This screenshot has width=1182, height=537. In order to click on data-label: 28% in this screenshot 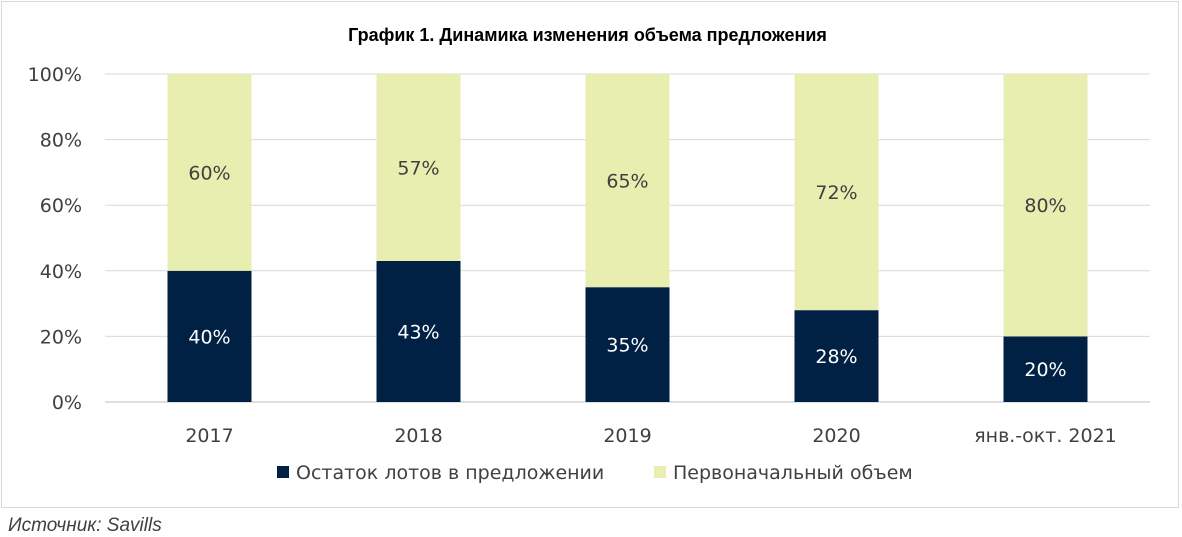, I will do `click(836, 357)`.